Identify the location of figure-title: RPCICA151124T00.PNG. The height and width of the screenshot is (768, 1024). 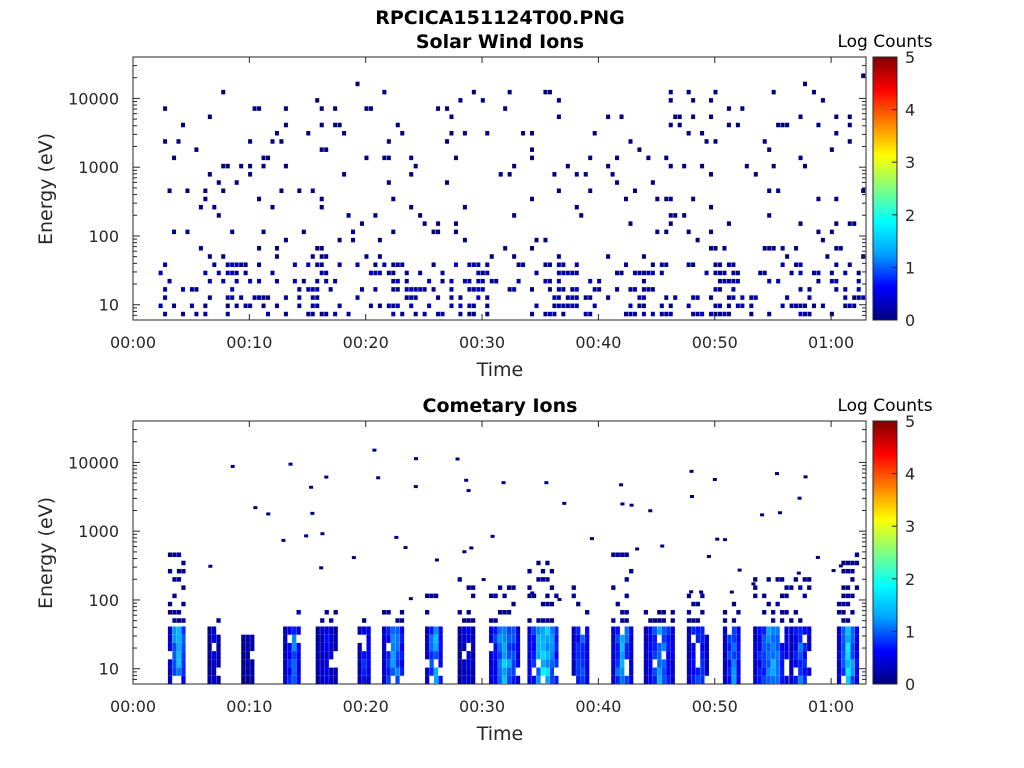
(500, 18).